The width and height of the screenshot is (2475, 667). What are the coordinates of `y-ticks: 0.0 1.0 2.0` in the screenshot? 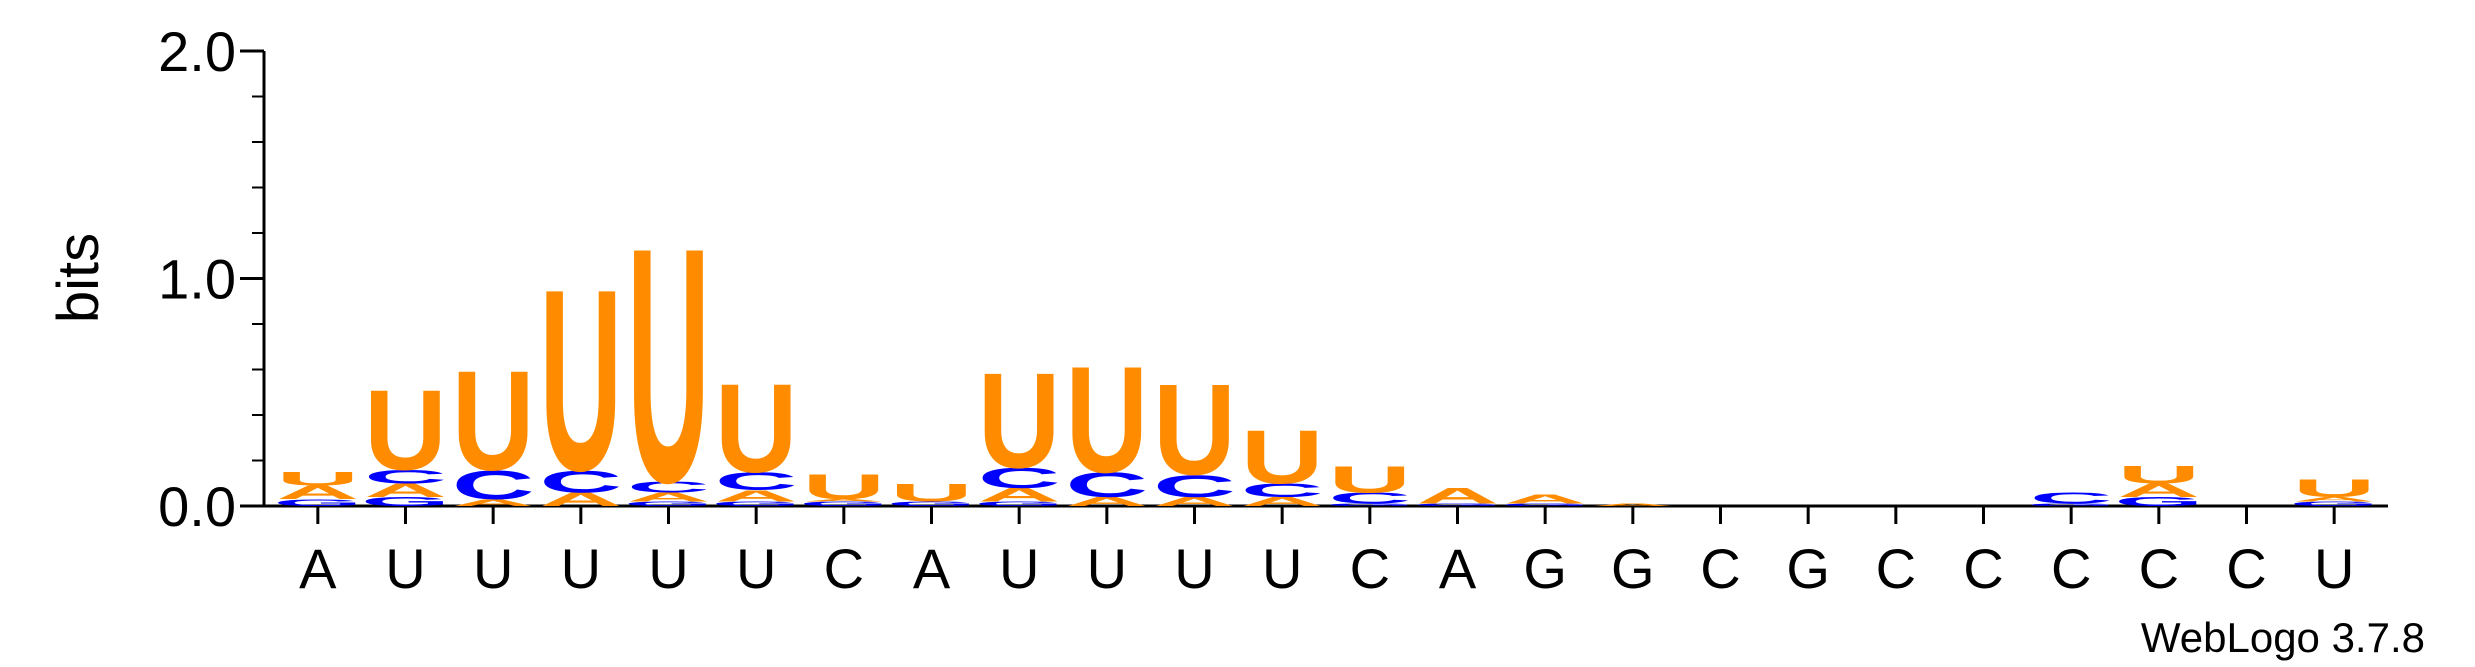 It's located at (211, 279).